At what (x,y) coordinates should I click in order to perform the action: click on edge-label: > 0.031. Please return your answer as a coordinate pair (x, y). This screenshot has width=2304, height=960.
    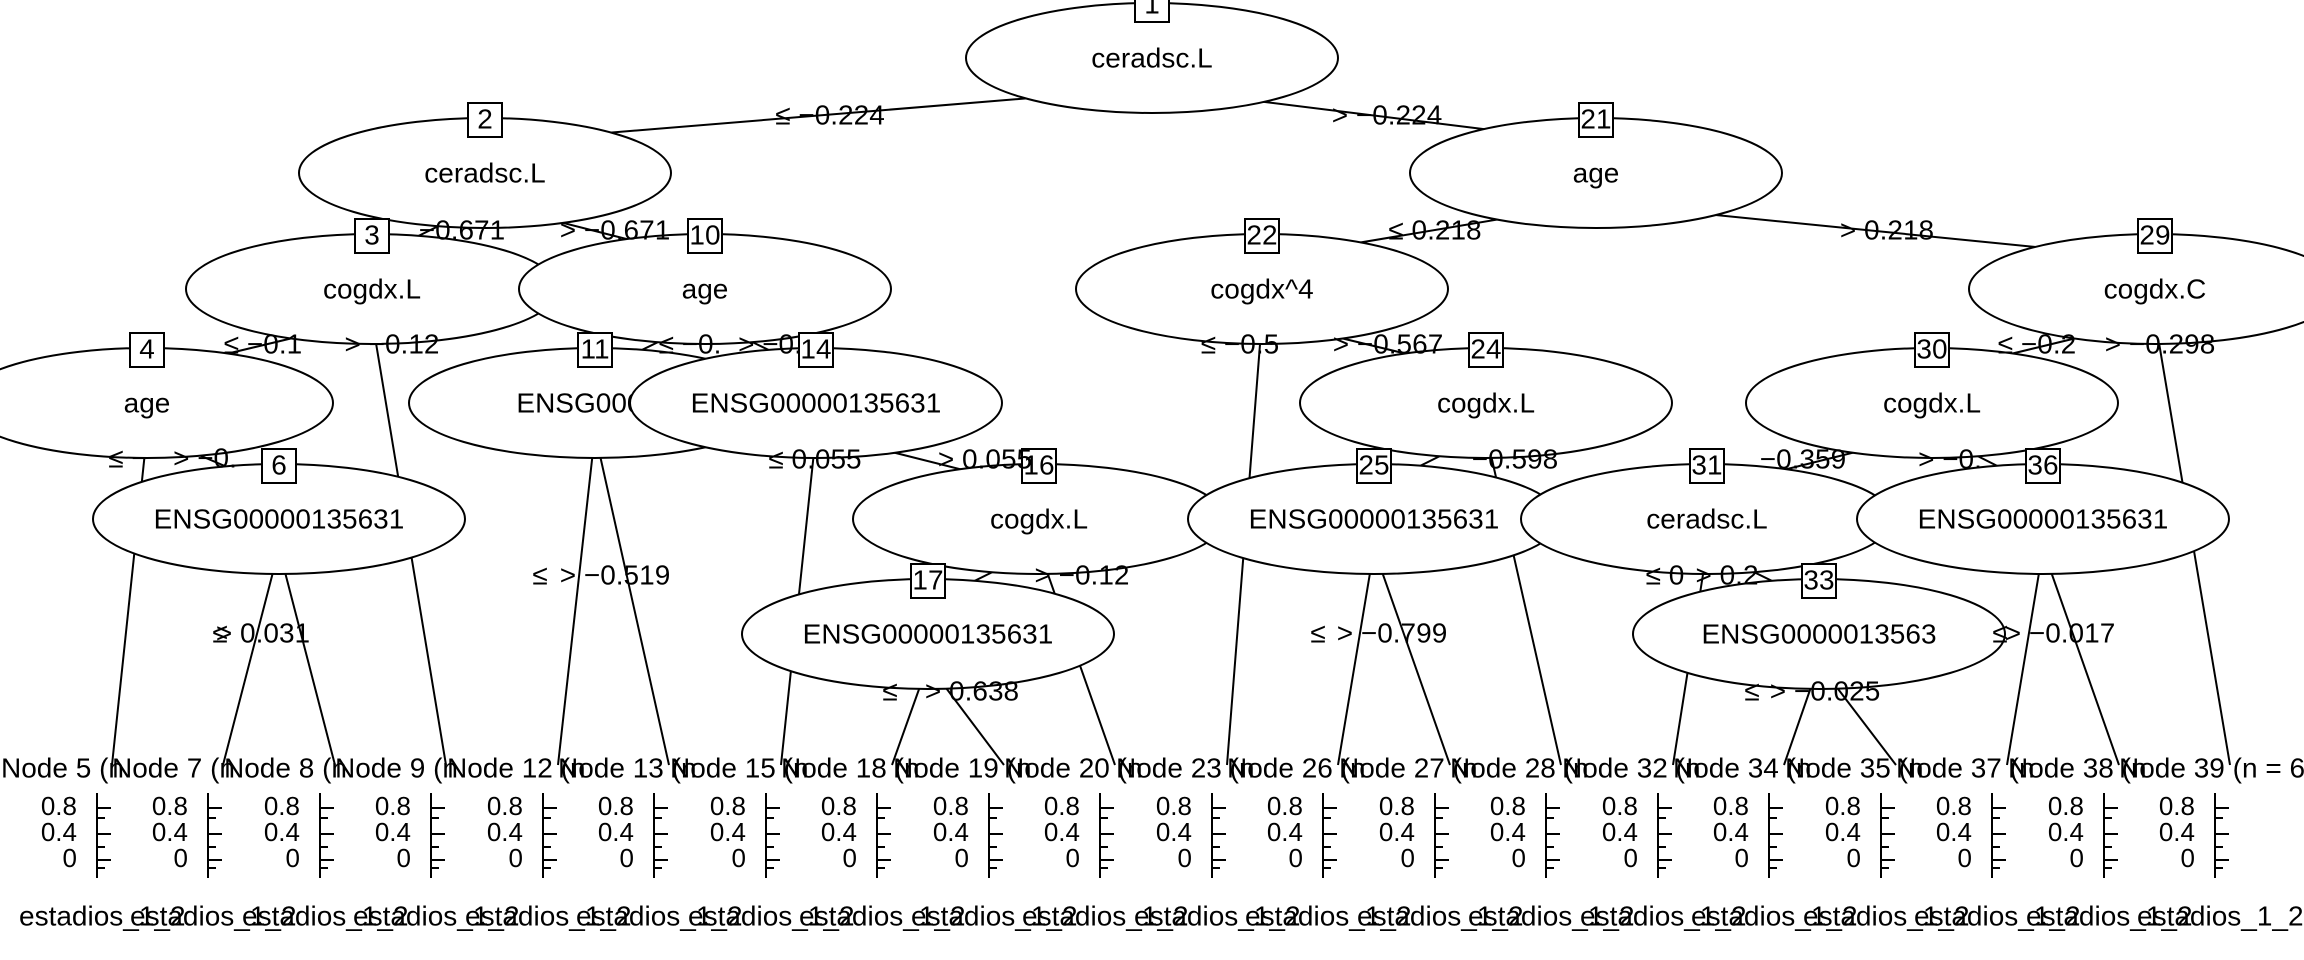
    Looking at the image, I should click on (263, 632).